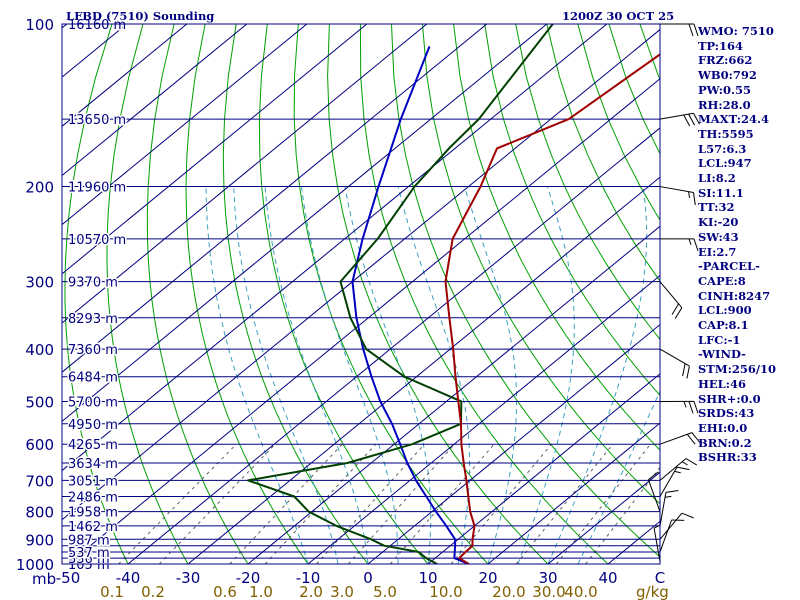  Describe the element at coordinates (342, 591) in the screenshot. I see `mixing-ratio-tick-label: 3.0` at that location.